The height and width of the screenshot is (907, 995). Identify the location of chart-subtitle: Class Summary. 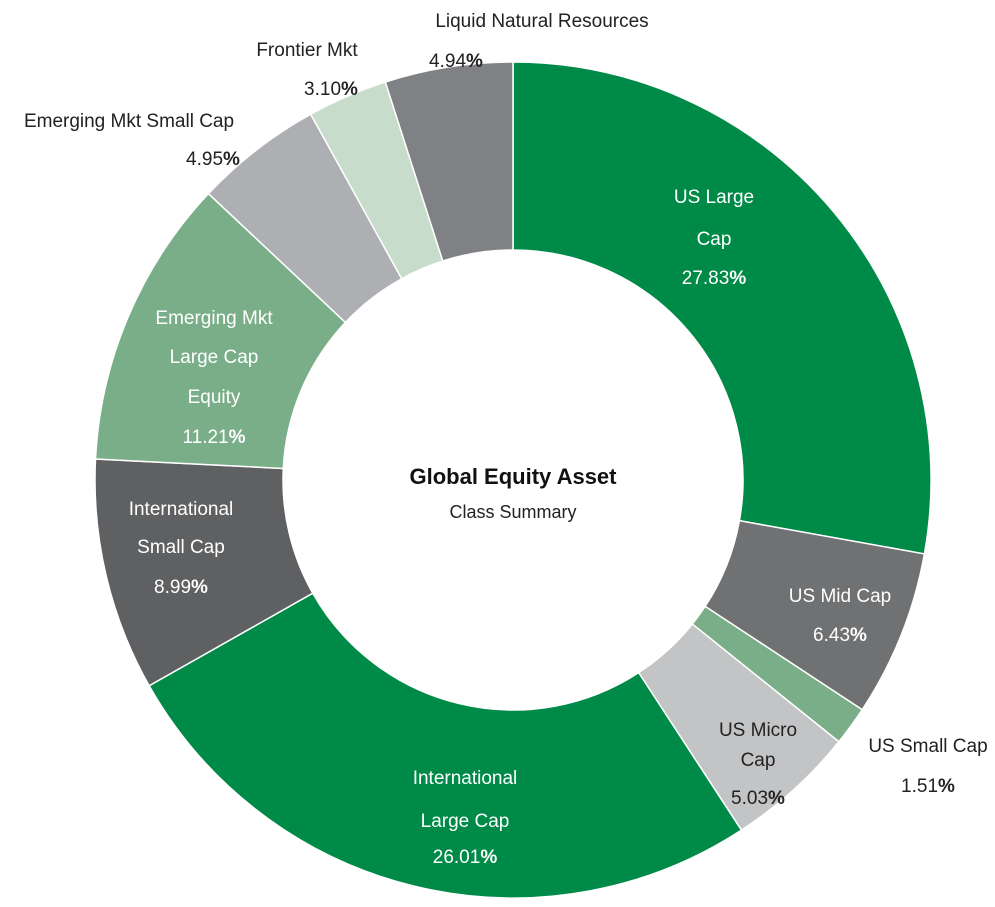
(512, 512).